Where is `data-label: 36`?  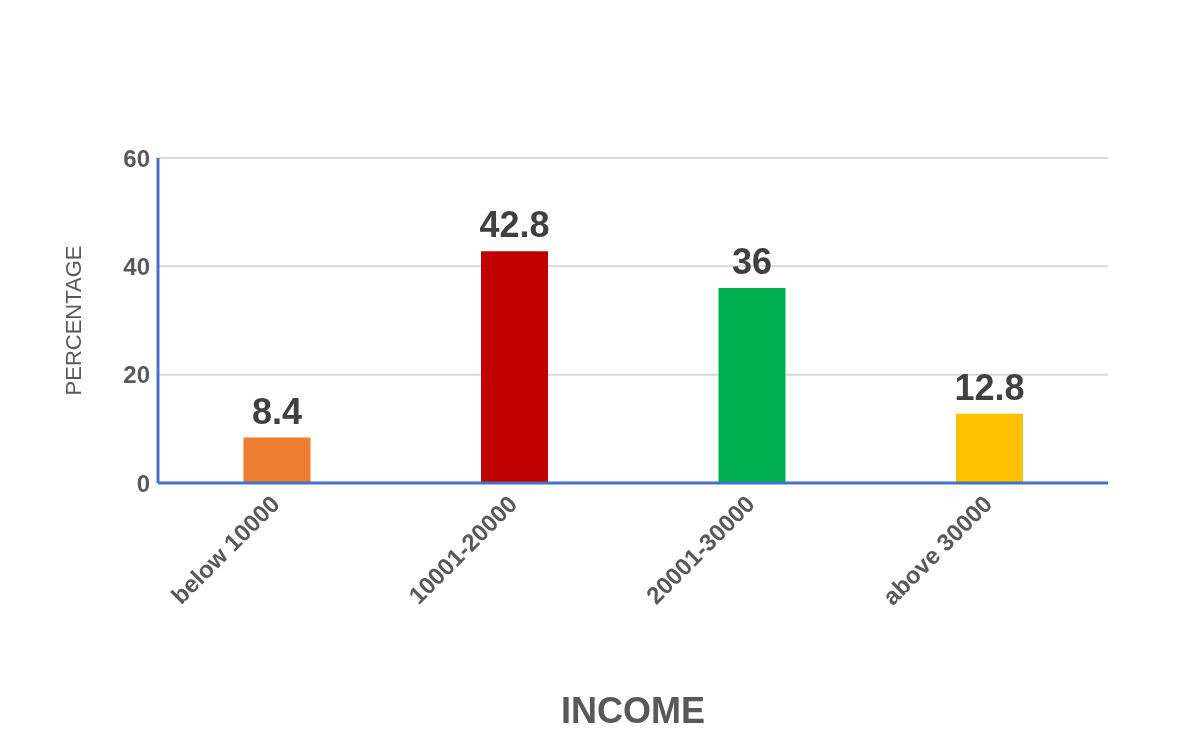
data-label: 36 is located at coordinates (752, 261).